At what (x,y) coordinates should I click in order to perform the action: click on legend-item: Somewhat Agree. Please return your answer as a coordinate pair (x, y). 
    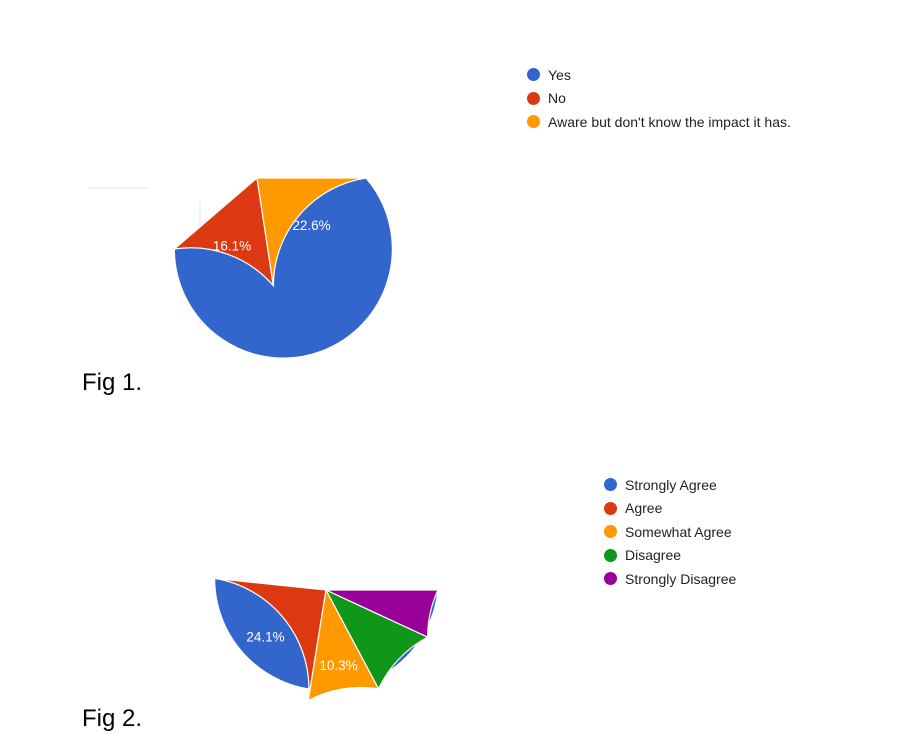
    Looking at the image, I should click on (670, 532).